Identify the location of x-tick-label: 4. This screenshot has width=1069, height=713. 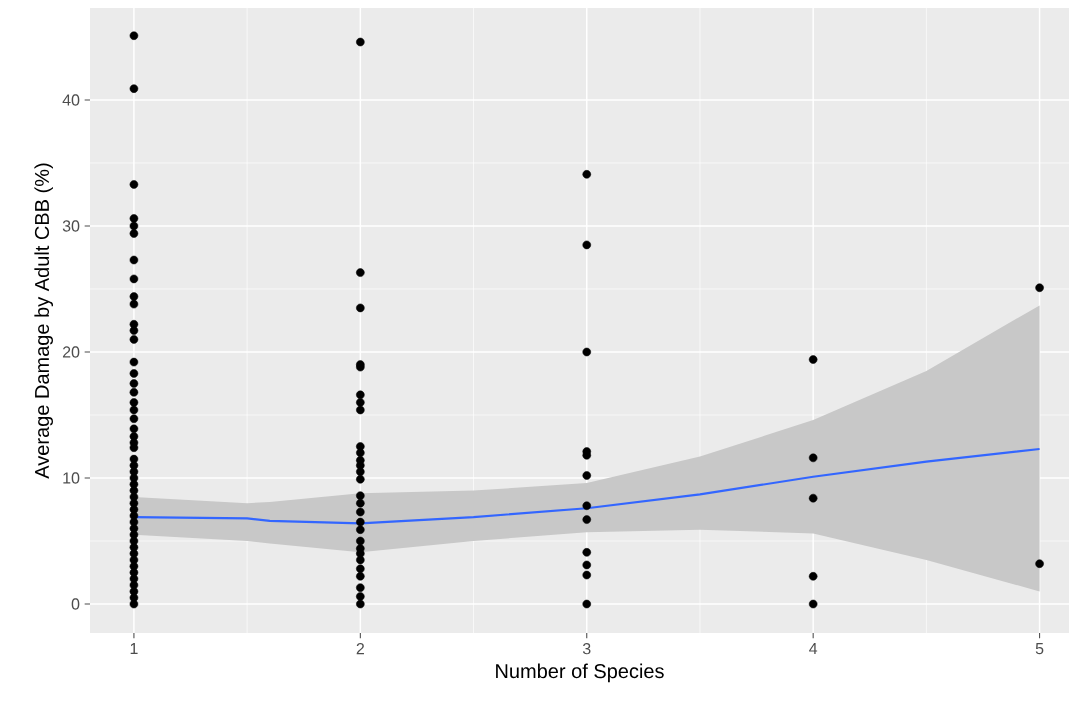
(813, 649).